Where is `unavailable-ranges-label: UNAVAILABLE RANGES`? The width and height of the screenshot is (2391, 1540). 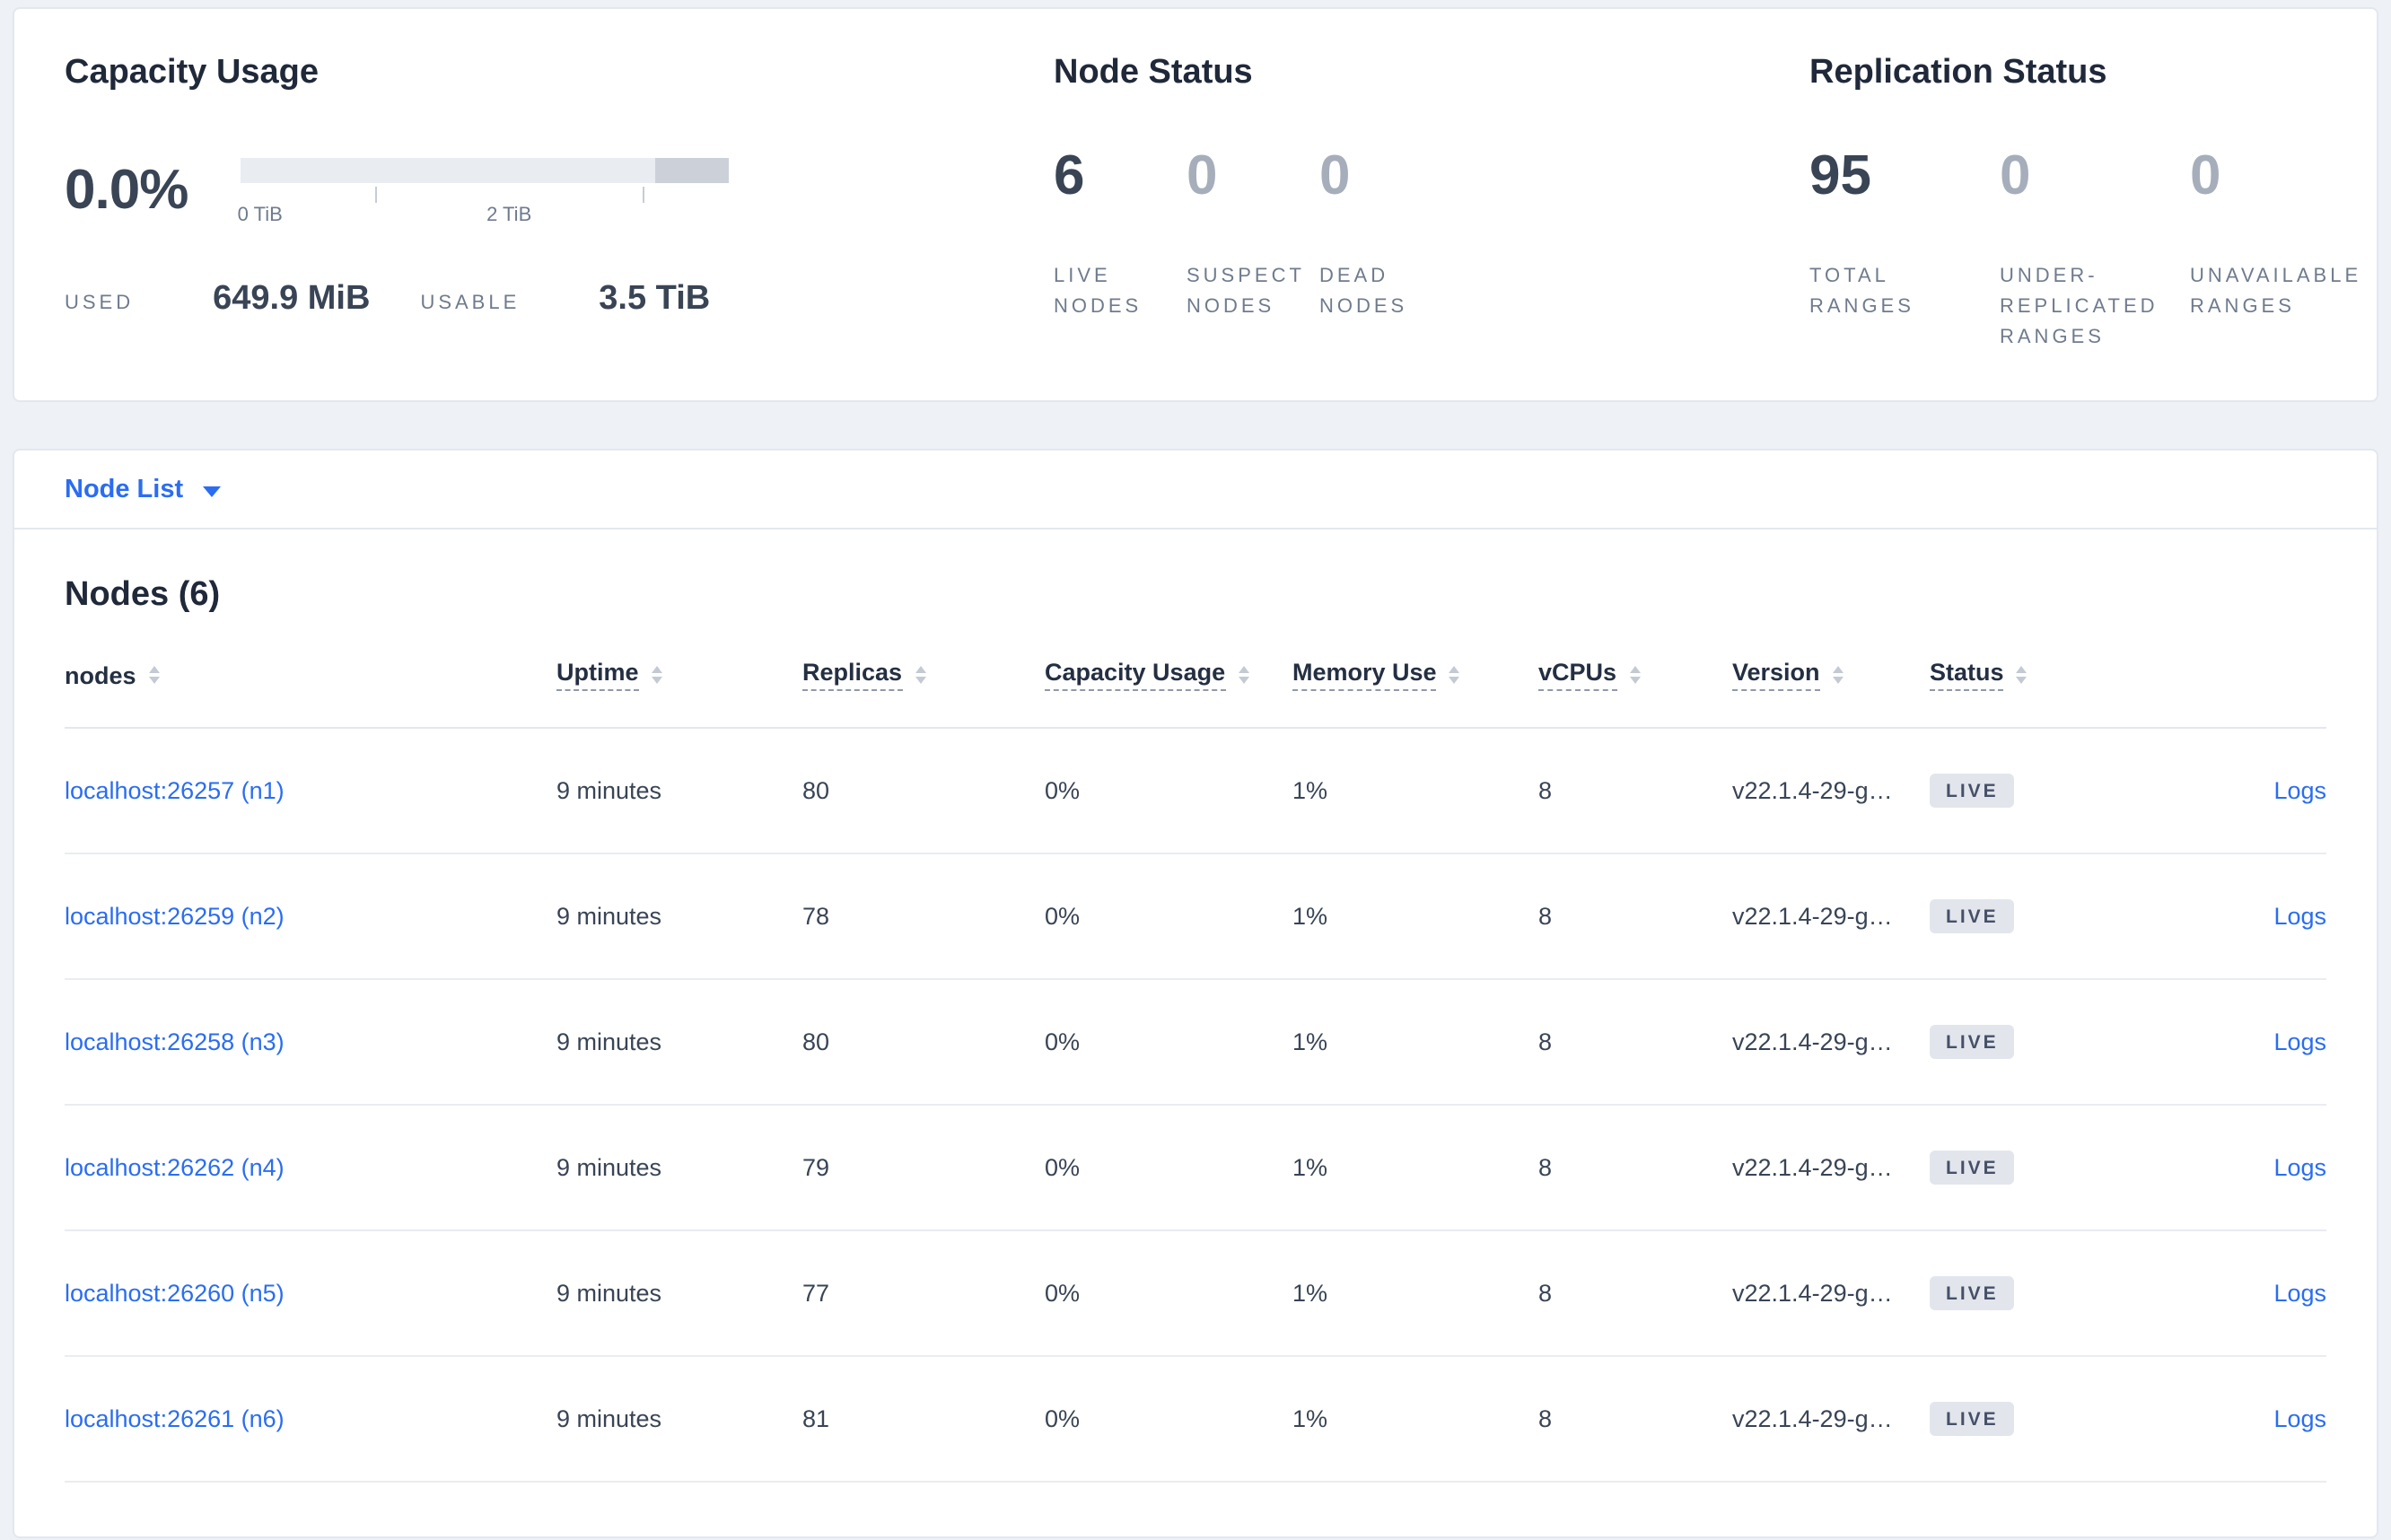 unavailable-ranges-label: UNAVAILABLE RANGES is located at coordinates (2276, 292).